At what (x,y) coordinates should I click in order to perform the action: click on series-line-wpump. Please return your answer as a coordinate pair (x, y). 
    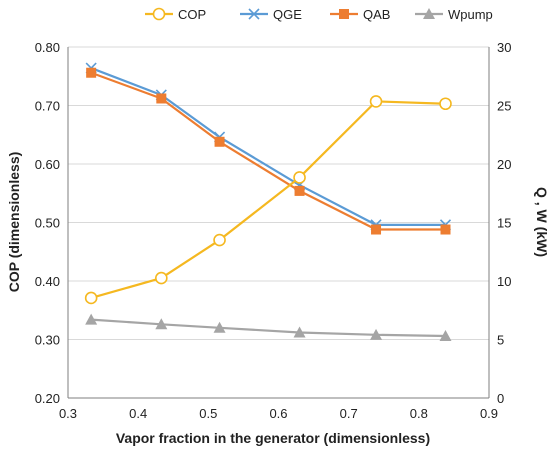
    Looking at the image, I should click on (268, 328).